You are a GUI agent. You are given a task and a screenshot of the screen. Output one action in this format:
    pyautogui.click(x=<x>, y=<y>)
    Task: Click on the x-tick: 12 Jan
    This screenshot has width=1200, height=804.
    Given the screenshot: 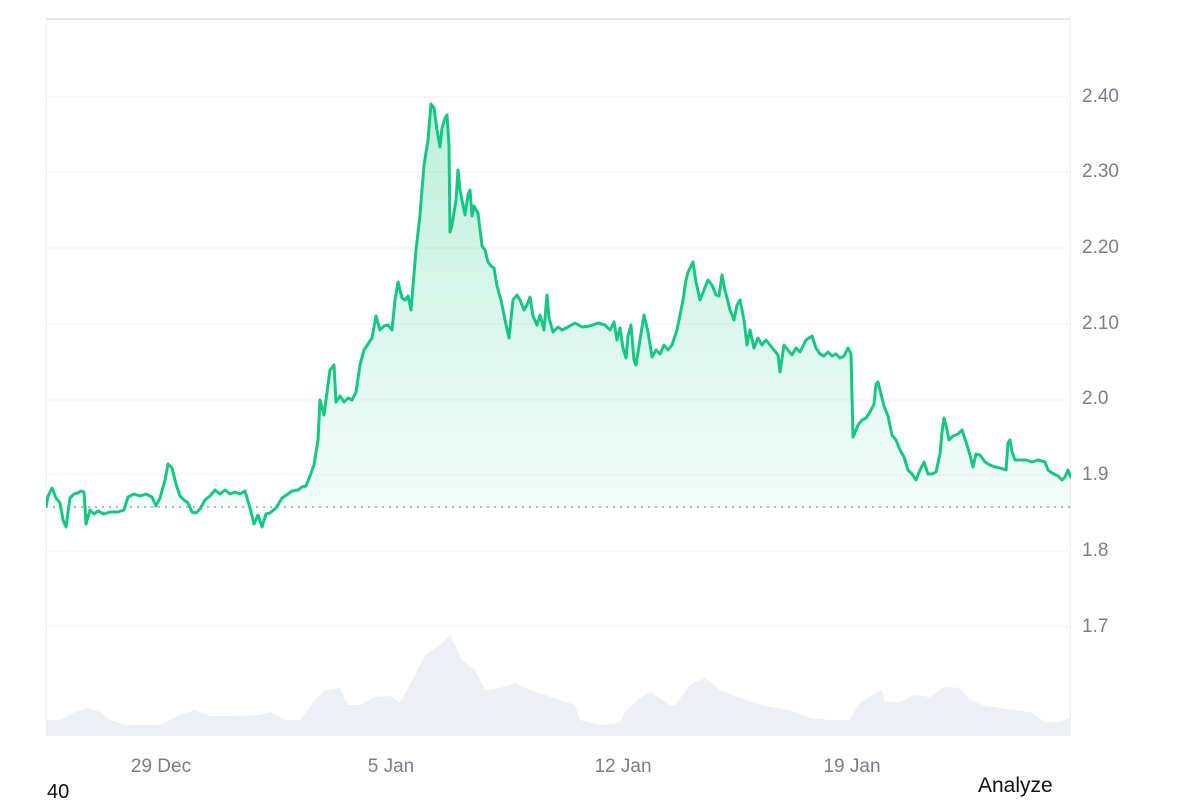 What is the action you would take?
    pyautogui.click(x=623, y=766)
    